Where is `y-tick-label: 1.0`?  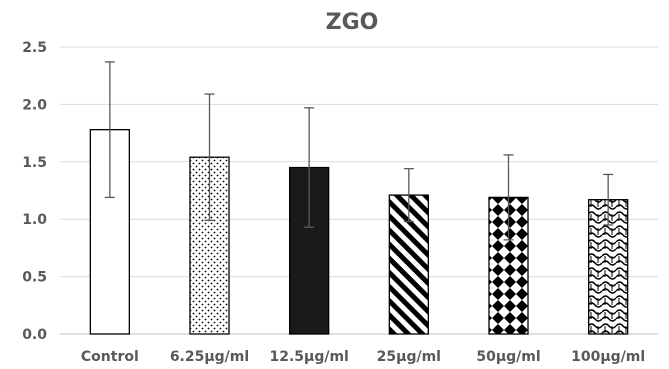 y-tick-label: 1.0 is located at coordinates (34, 220).